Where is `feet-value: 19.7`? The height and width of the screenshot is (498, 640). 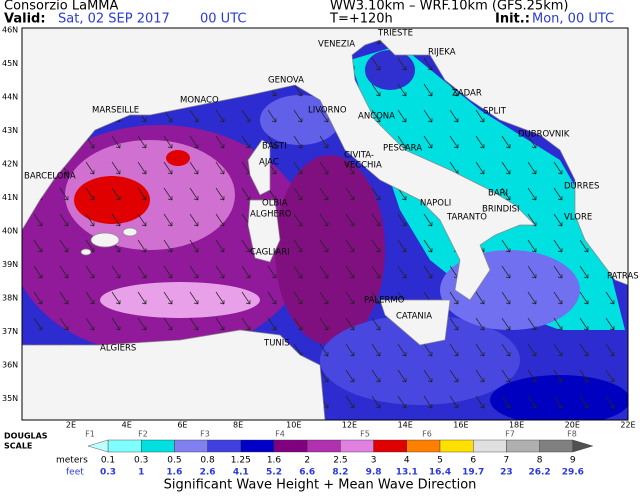 feet-value: 19.7 is located at coordinates (473, 473).